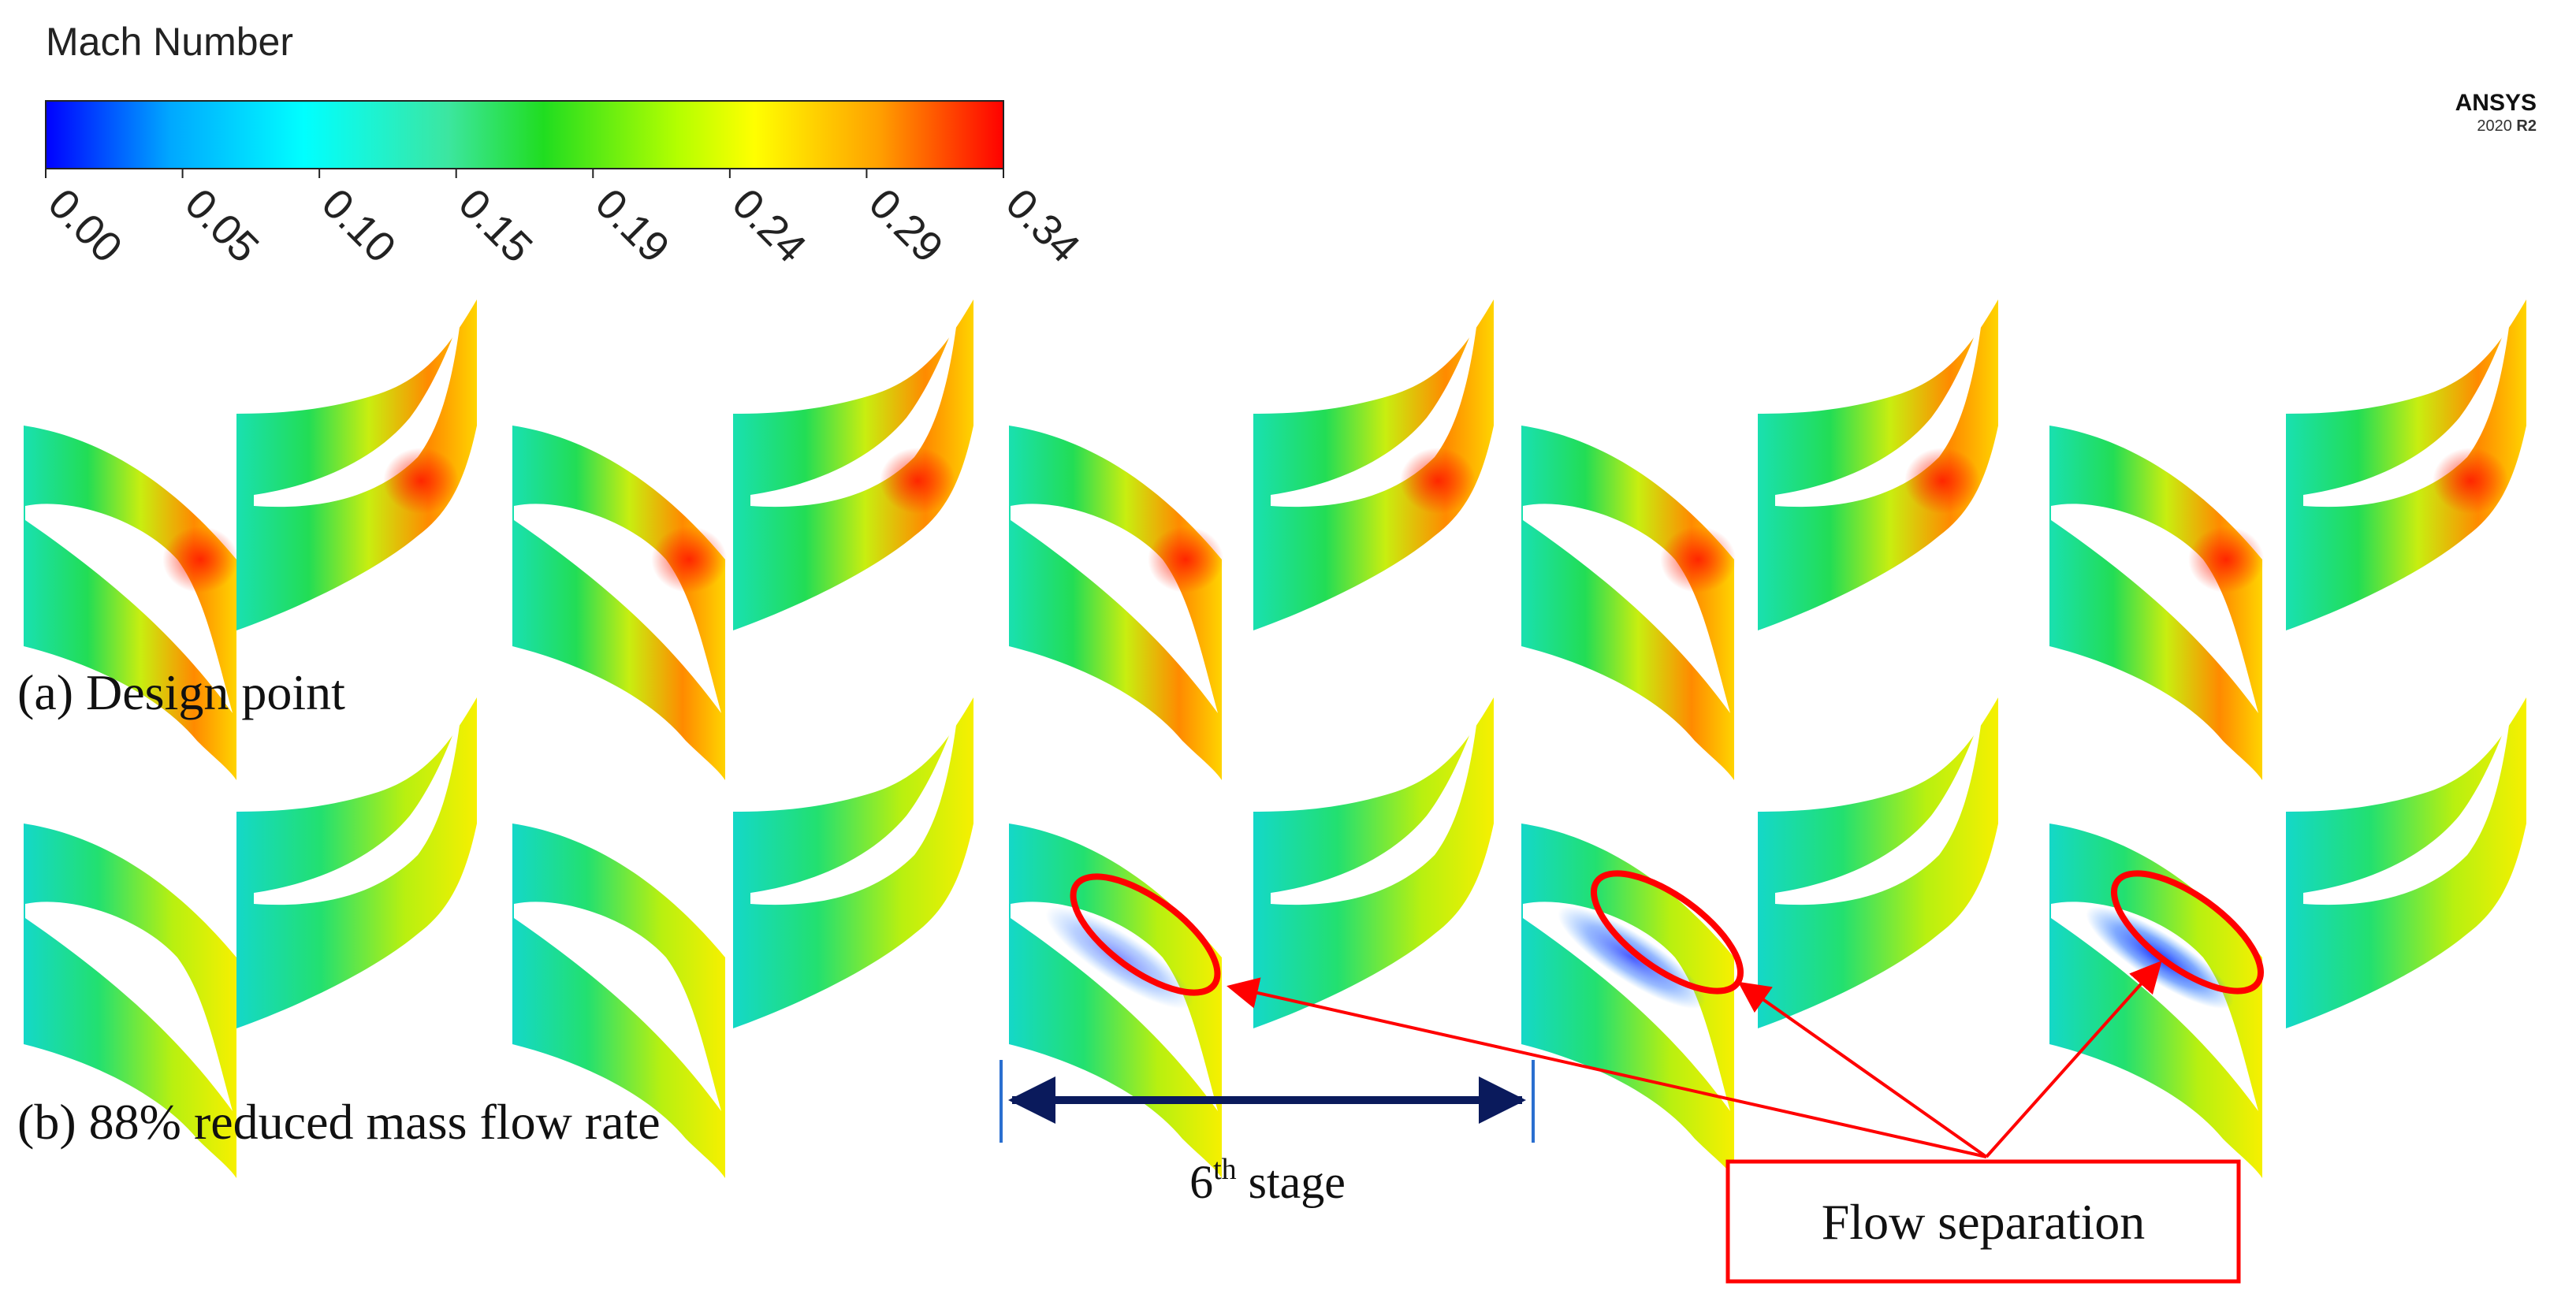 The width and height of the screenshot is (2576, 1305). Describe the element at coordinates (1267, 1134) in the screenshot. I see `stage-span-marker: 6th stage` at that location.